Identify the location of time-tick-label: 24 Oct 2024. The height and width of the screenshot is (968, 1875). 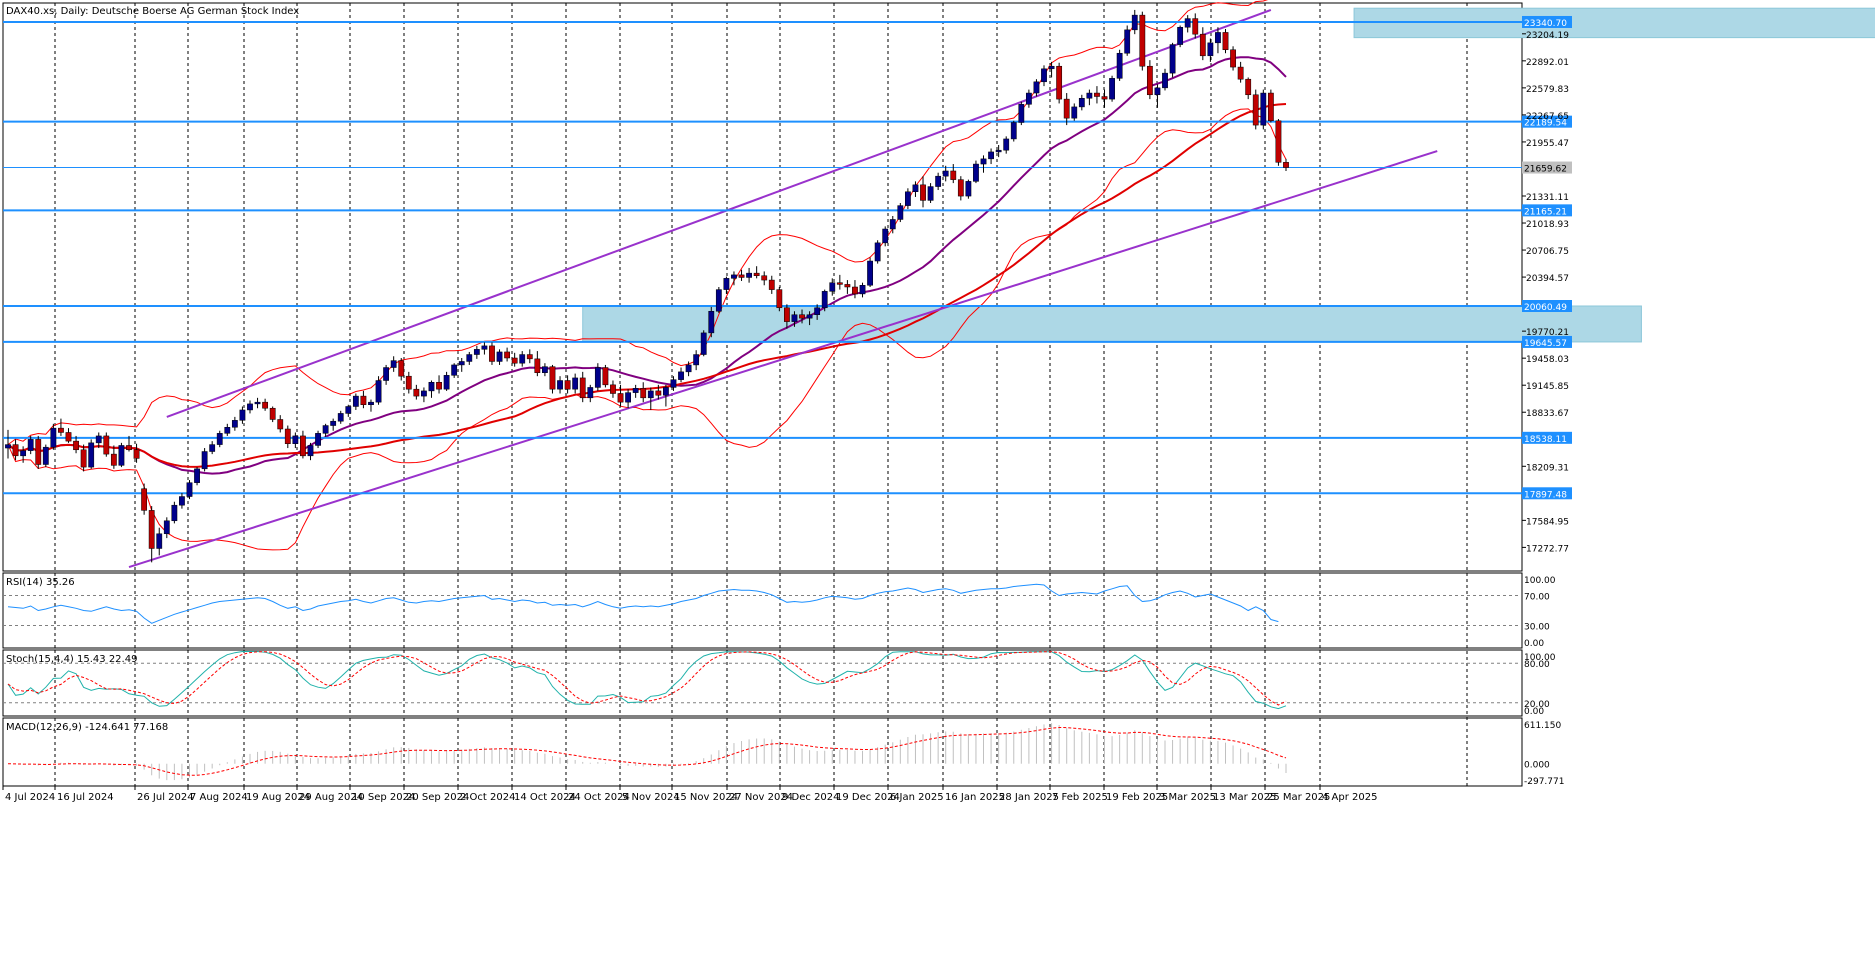
(599, 797).